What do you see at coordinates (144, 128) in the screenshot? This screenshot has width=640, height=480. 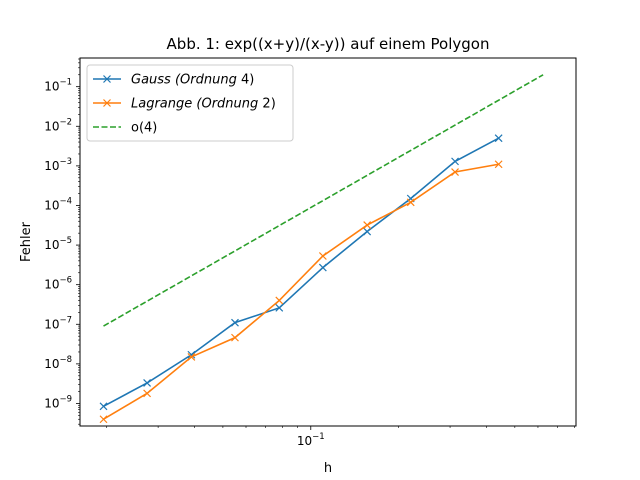 I see `legend-label: o(4)` at bounding box center [144, 128].